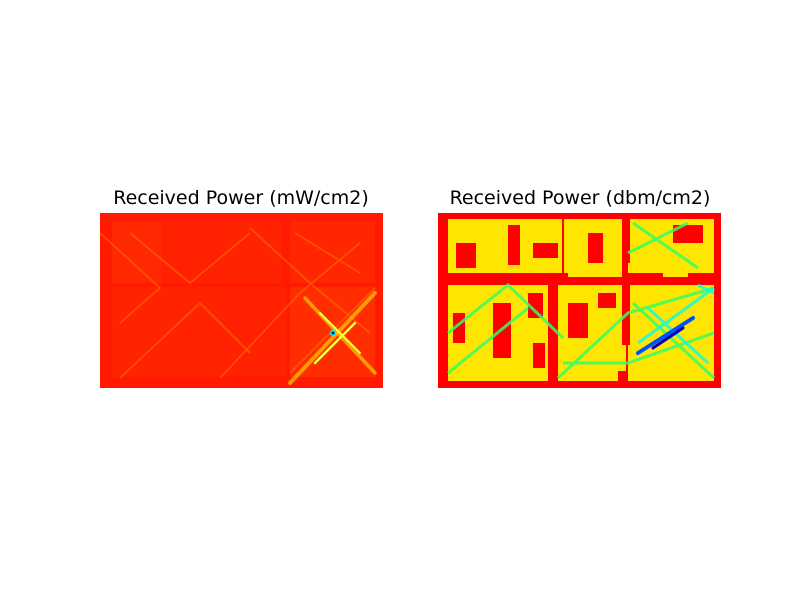 The image size is (800, 600). I want to click on low-power-red-patches, so click(578, 296).